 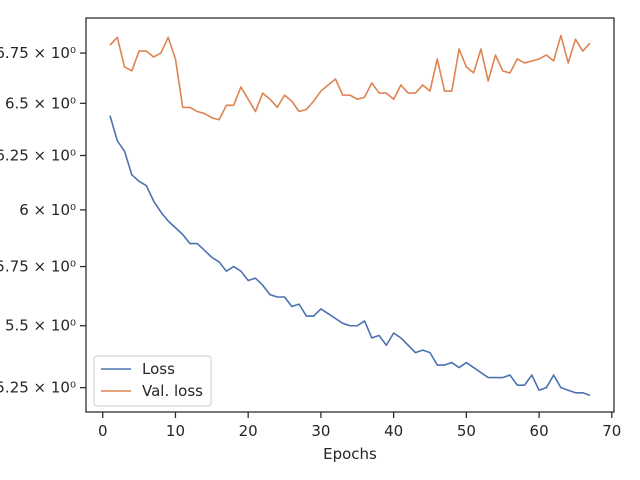 I want to click on x-tick-label: 20, so click(x=248, y=431).